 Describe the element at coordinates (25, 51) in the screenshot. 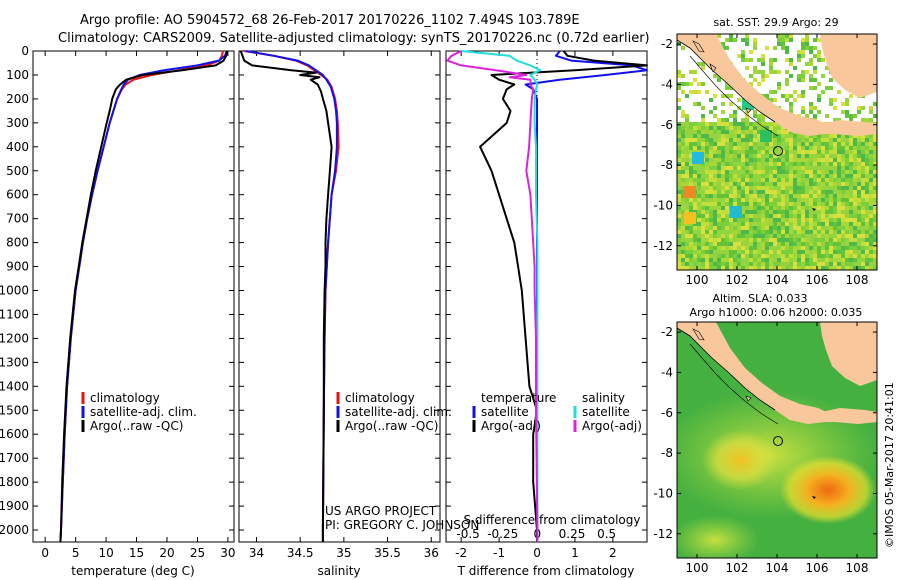

I see `y-tick-label: 0` at that location.